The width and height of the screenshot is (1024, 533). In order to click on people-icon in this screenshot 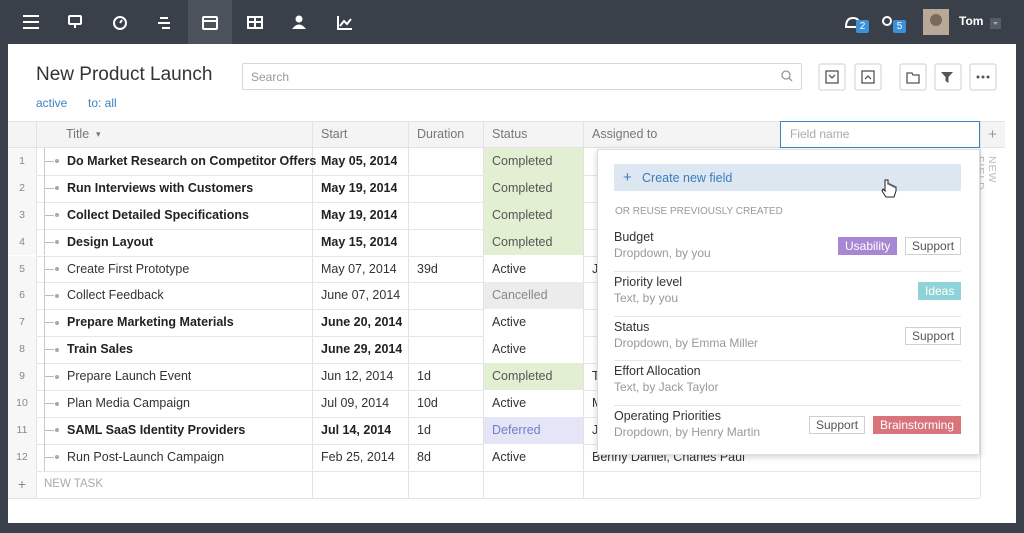, I will do `click(299, 22)`.